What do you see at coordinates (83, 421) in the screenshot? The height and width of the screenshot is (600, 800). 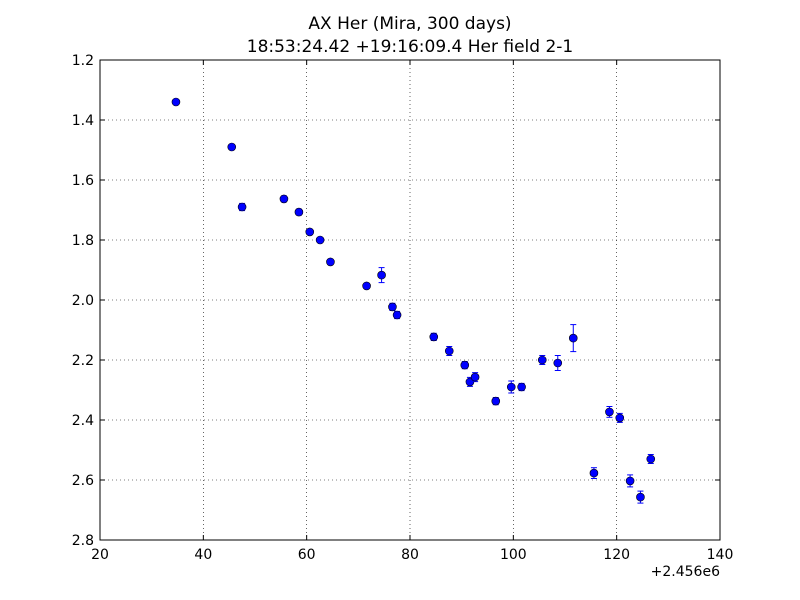 I see `y-tick-label: 2.4` at bounding box center [83, 421].